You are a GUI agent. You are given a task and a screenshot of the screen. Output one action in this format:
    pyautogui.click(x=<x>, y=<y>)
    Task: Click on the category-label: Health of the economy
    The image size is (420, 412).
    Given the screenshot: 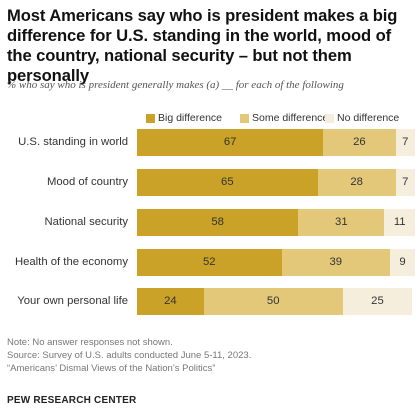 What is the action you would take?
    pyautogui.click(x=71, y=262)
    